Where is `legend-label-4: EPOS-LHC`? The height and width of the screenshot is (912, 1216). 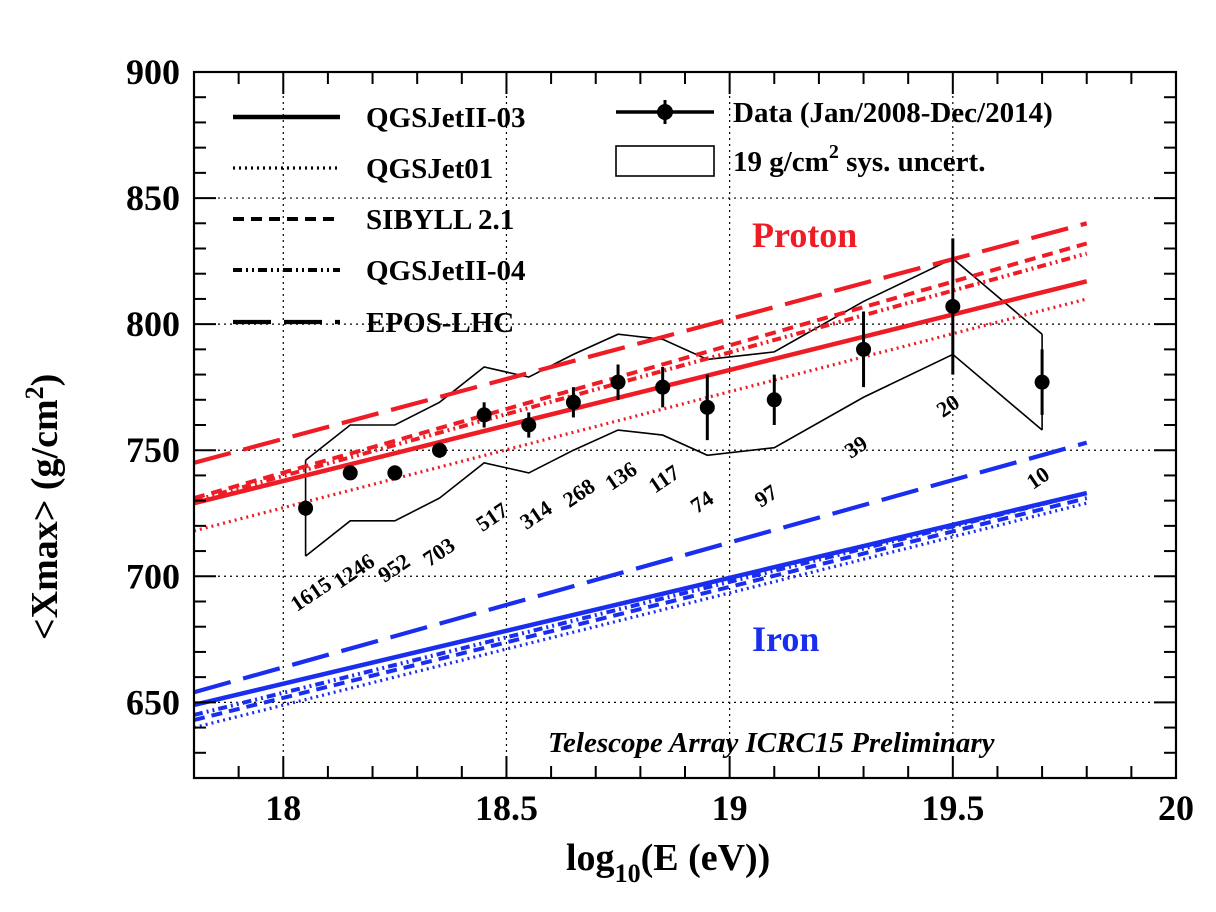
legend-label-4: EPOS-LHC is located at coordinates (440, 323).